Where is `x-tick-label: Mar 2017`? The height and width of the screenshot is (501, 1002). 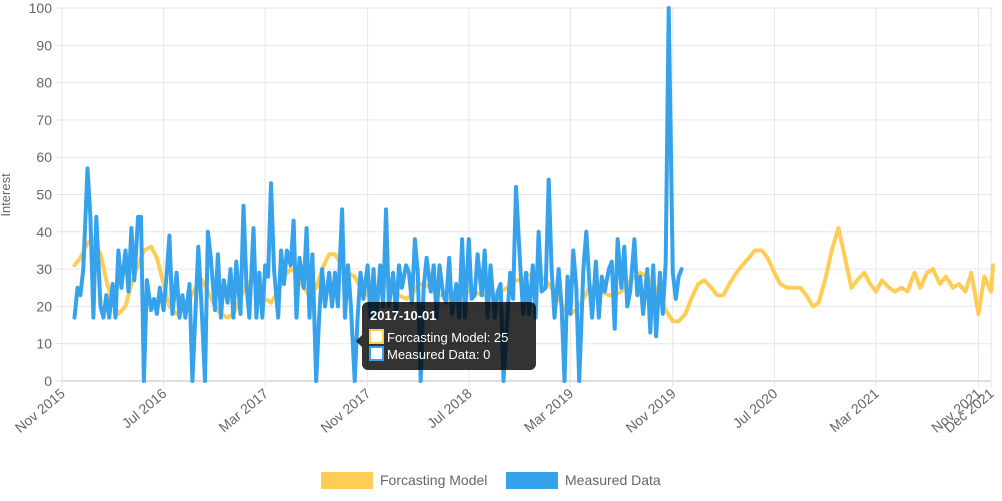
x-tick-label: Mar 2017 is located at coordinates (244, 410).